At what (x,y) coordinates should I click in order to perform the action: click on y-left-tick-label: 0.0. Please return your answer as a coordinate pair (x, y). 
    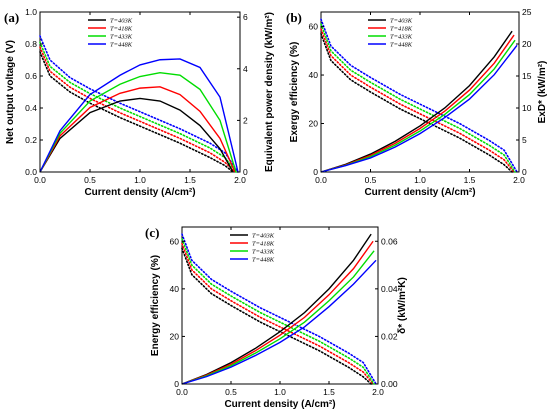
    Looking at the image, I should click on (31, 172).